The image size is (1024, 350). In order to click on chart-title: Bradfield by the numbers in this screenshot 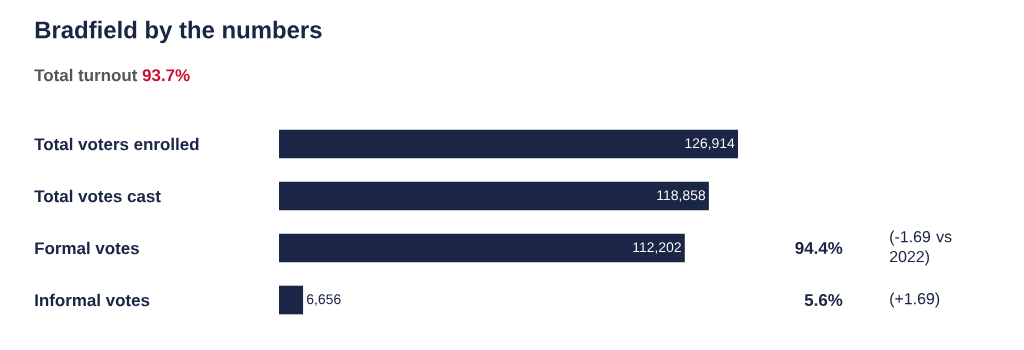, I will do `click(178, 32)`.